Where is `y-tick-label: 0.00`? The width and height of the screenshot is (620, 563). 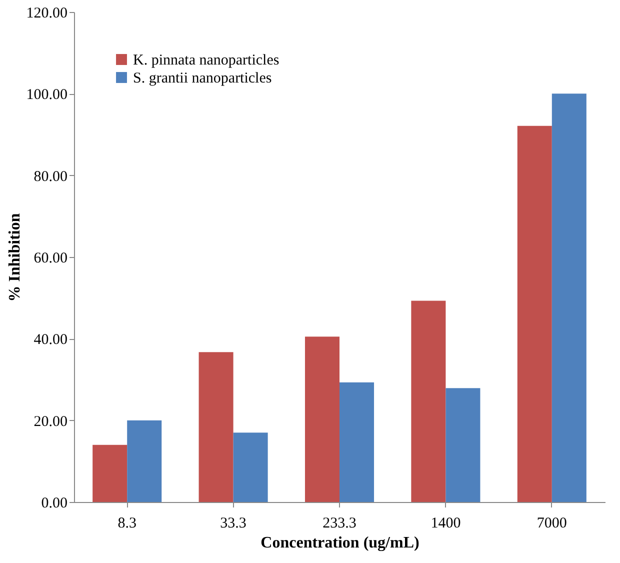
y-tick-label: 0.00 is located at coordinates (54, 504).